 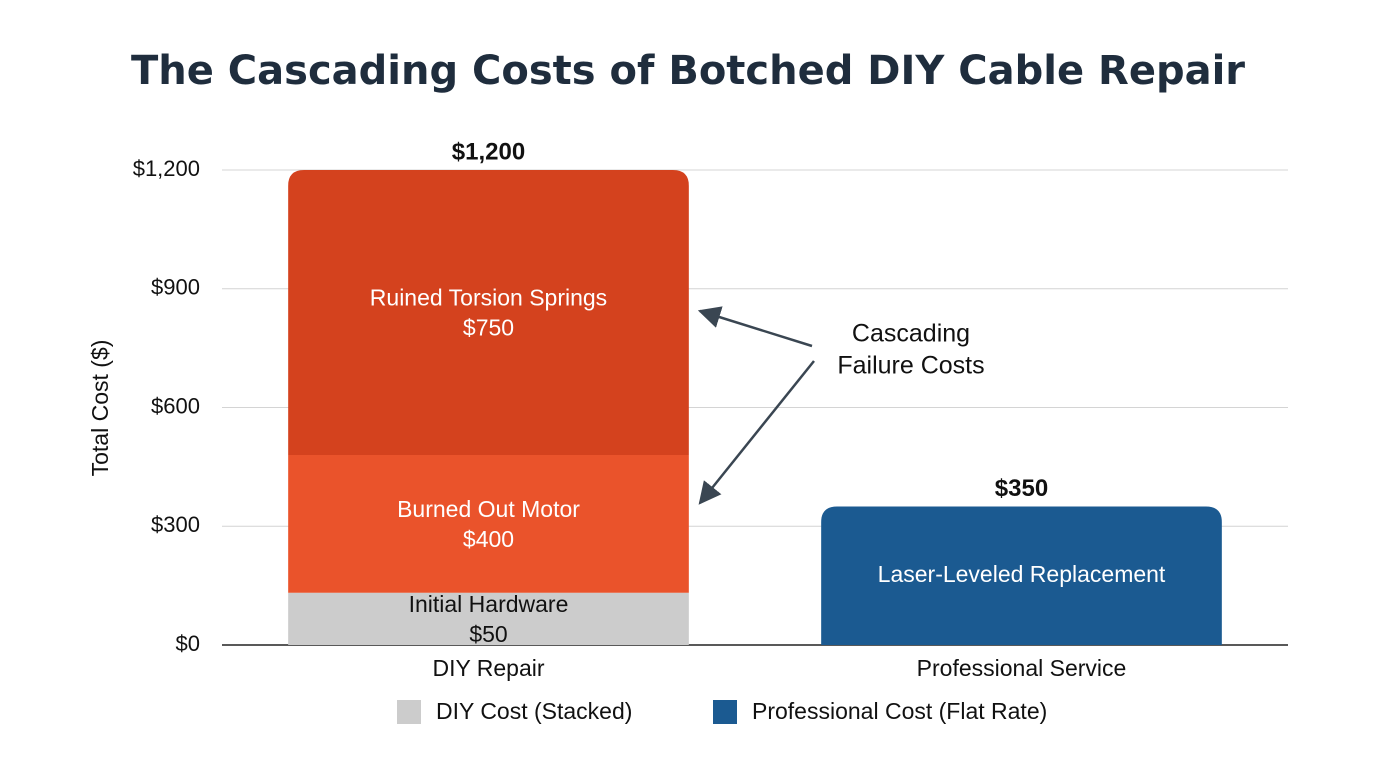 I want to click on segment-label: Laser-Leveled Replacement, so click(x=1022, y=574).